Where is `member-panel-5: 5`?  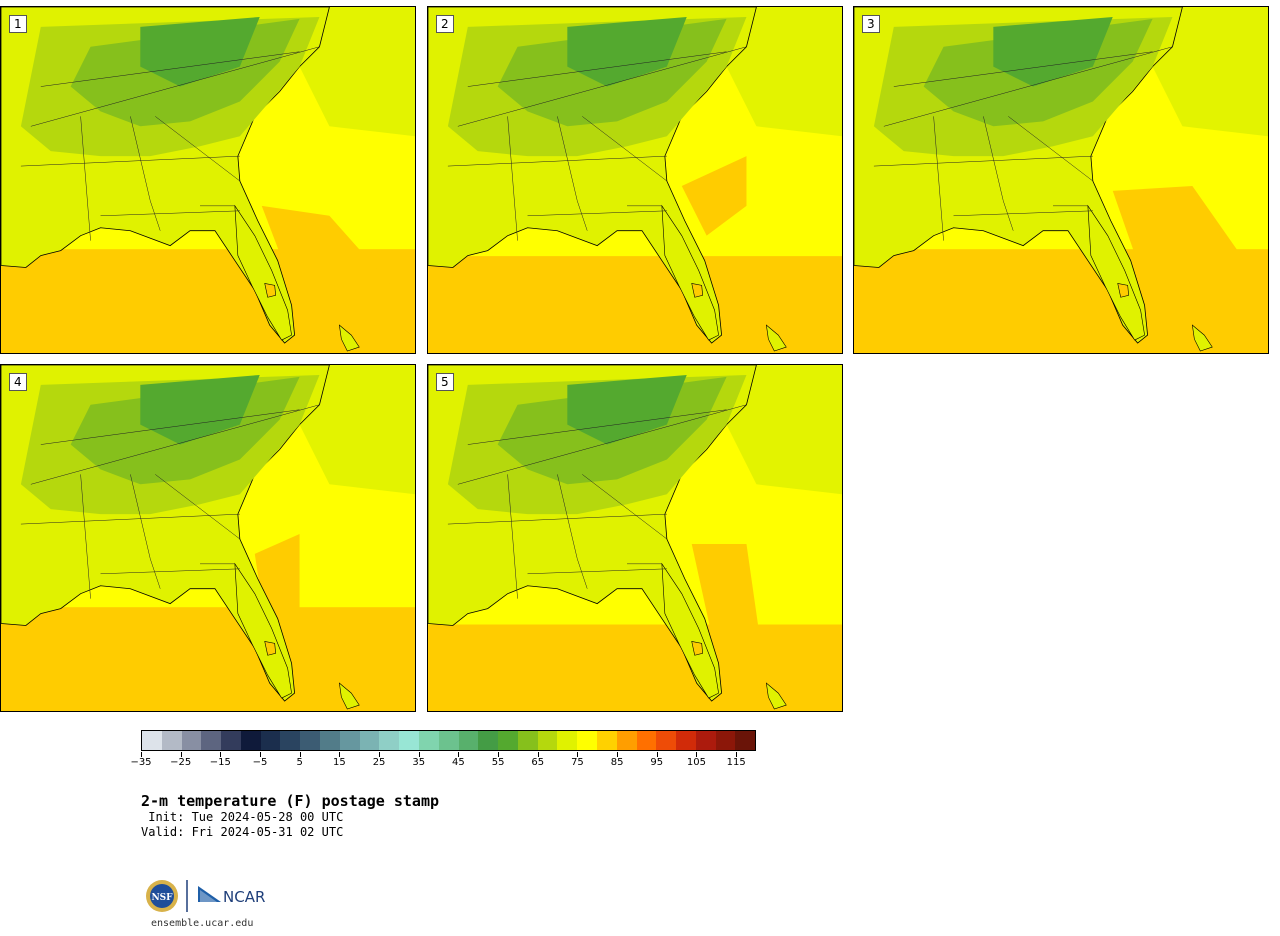 member-panel-5: 5 is located at coordinates (635, 538).